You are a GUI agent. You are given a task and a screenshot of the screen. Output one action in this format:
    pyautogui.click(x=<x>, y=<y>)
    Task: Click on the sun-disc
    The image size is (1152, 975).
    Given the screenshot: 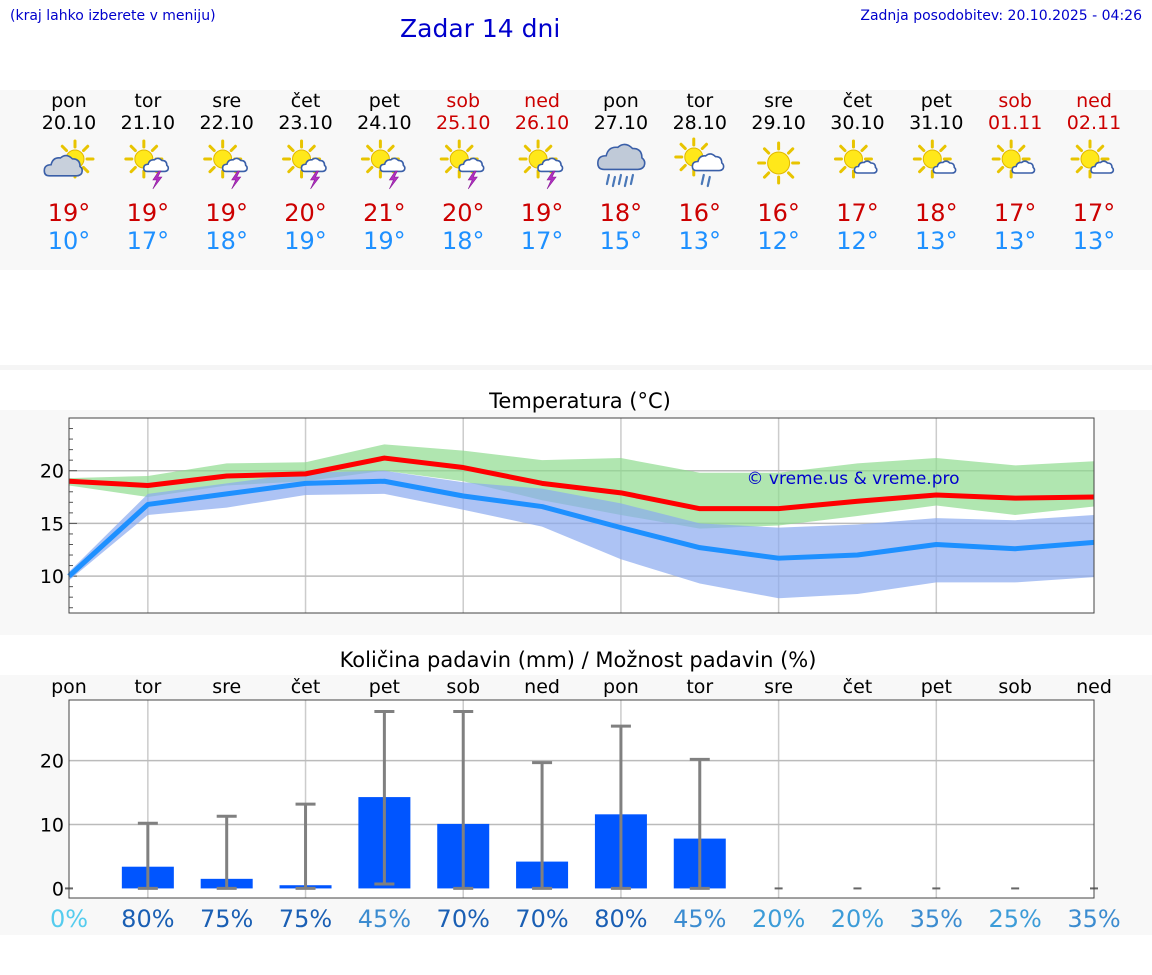 What is the action you would take?
    pyautogui.click(x=932, y=159)
    